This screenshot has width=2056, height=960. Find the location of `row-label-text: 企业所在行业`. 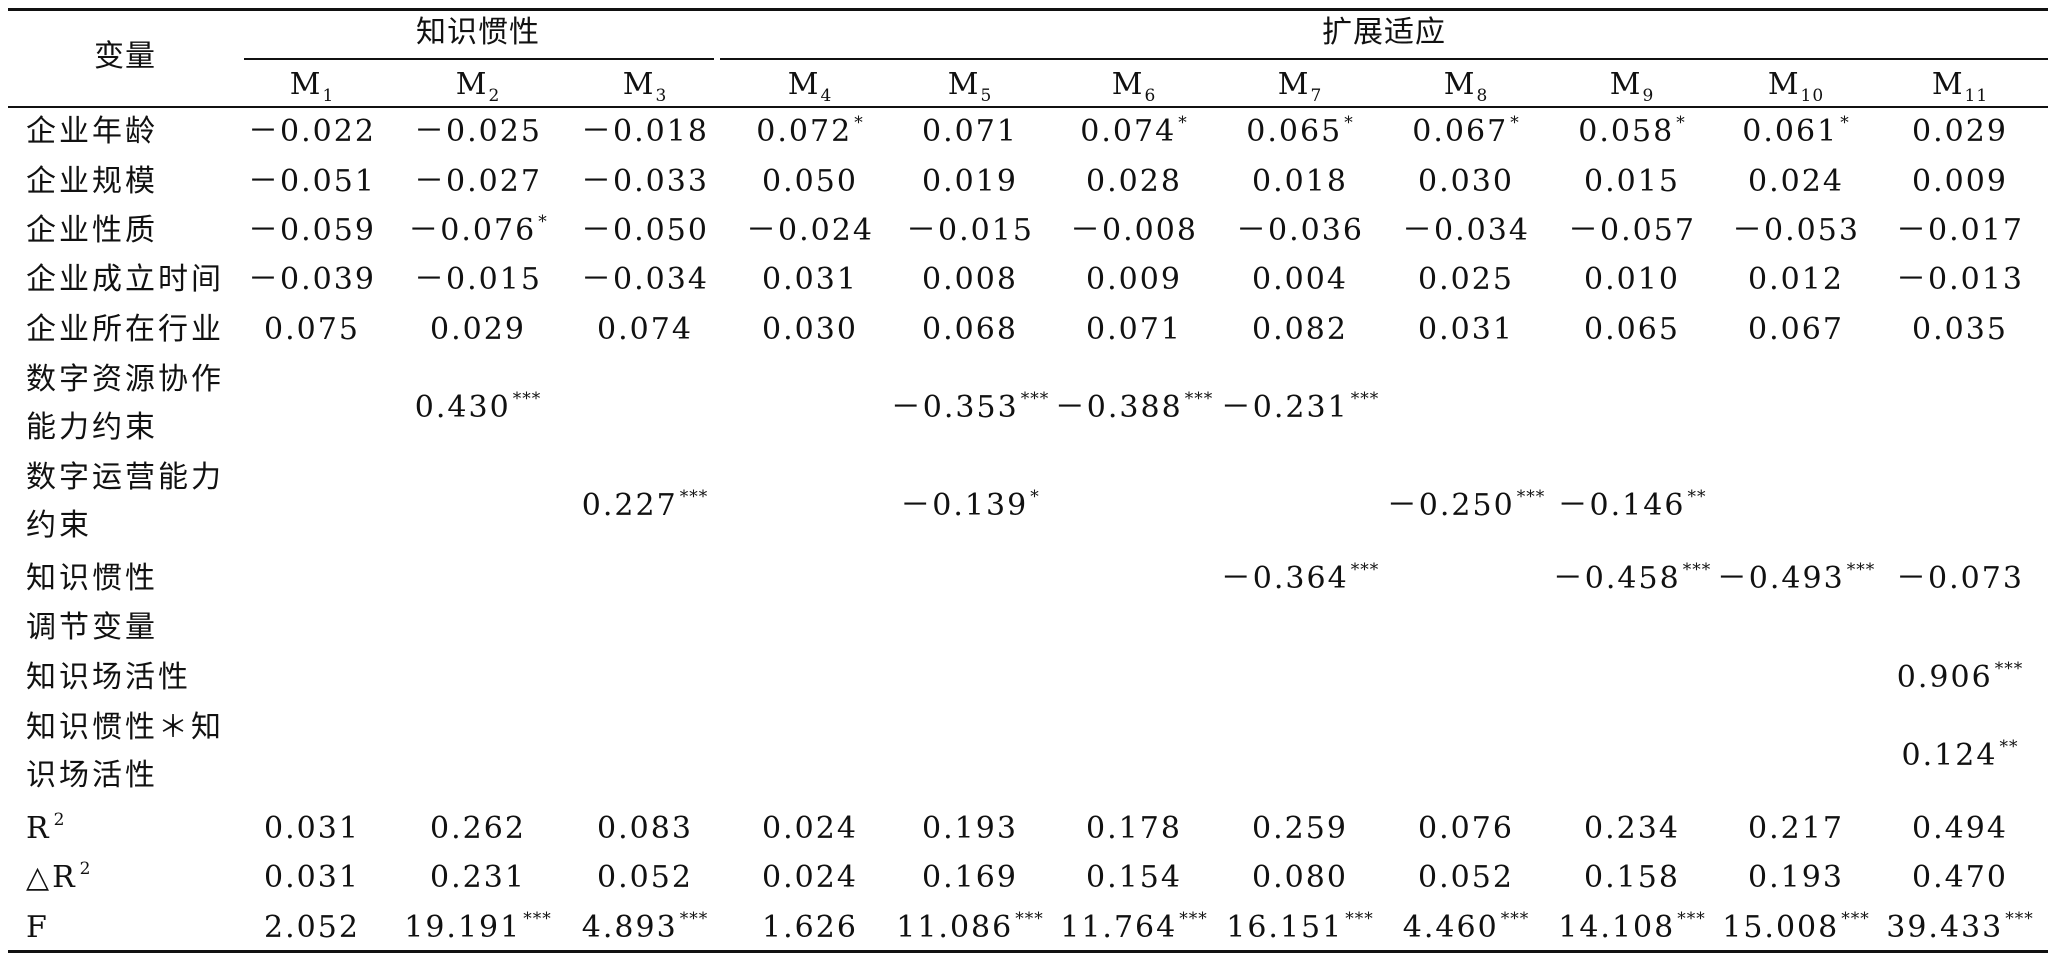

row-label-text: 企业所在行业 is located at coordinates (125, 329).